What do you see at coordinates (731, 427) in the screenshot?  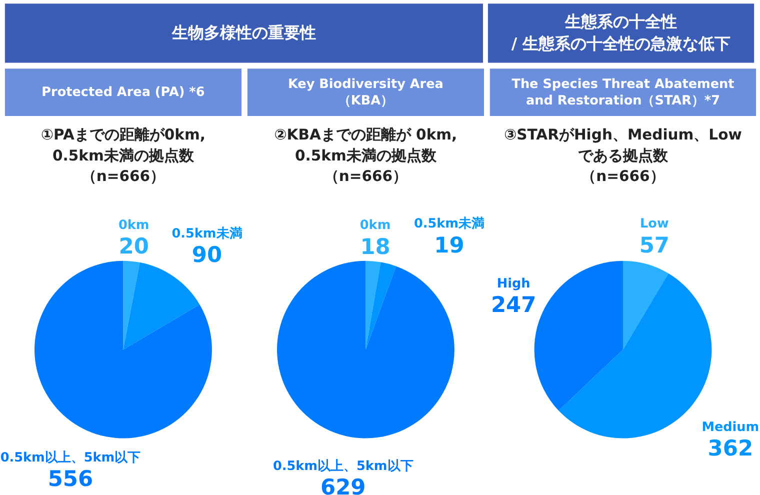 I see `slice-label: Medium` at bounding box center [731, 427].